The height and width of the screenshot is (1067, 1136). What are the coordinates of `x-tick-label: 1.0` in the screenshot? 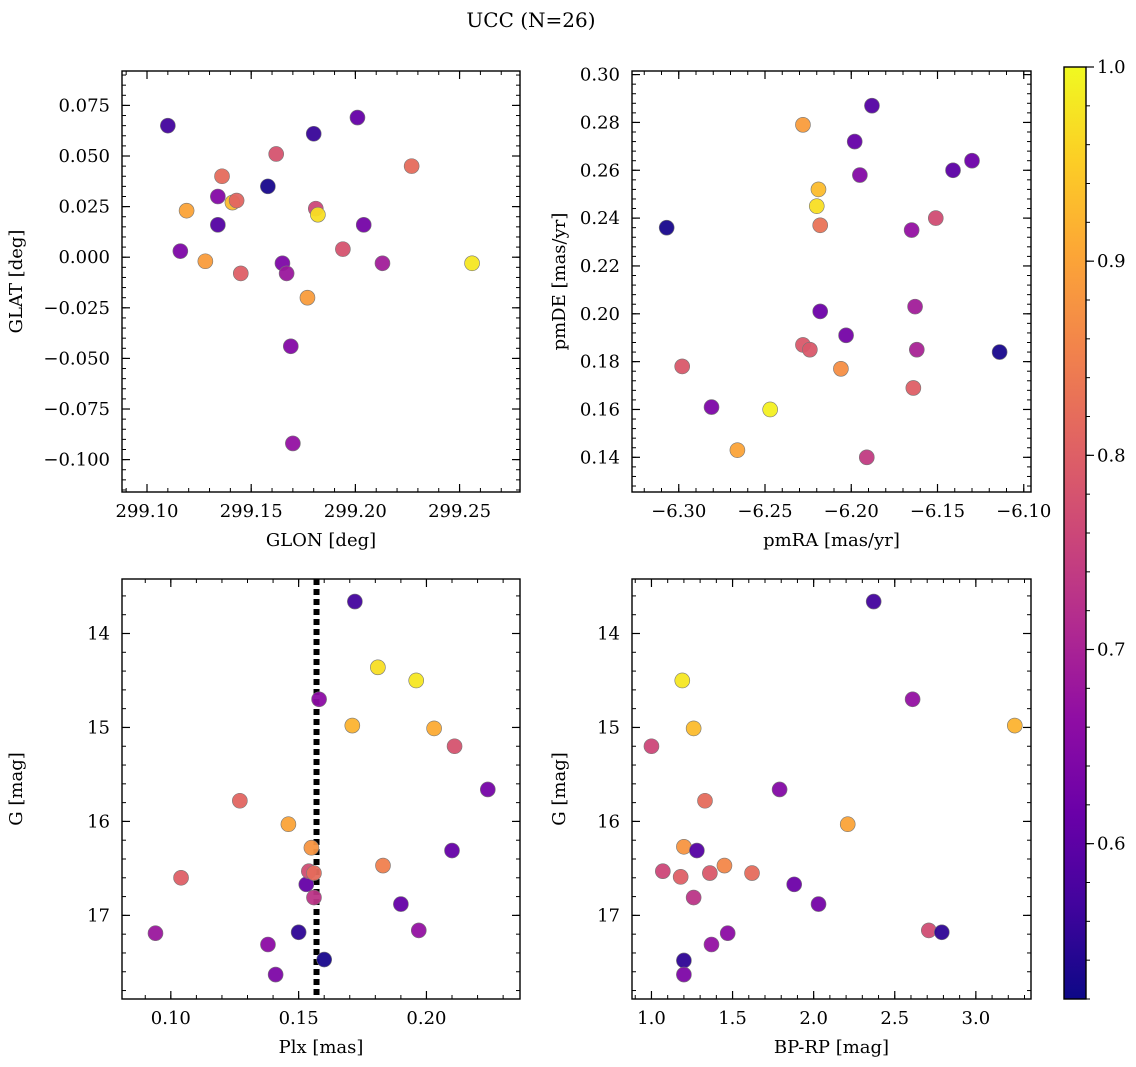 It's located at (651, 1018).